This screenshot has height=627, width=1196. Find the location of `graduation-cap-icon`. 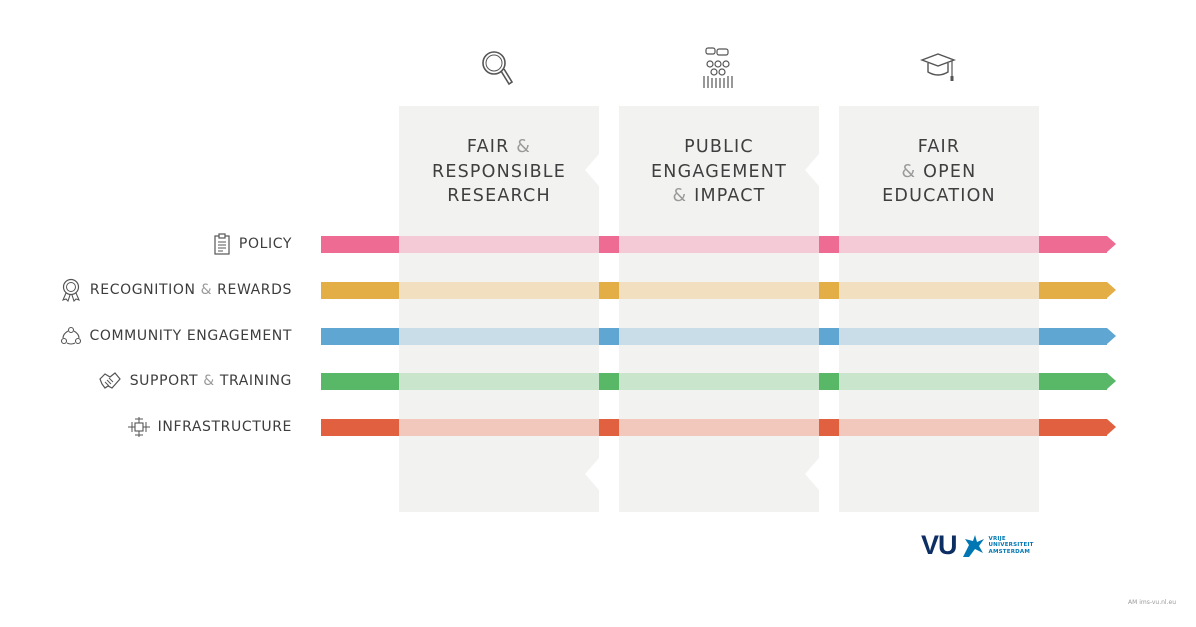

graduation-cap-icon is located at coordinates (938, 67).